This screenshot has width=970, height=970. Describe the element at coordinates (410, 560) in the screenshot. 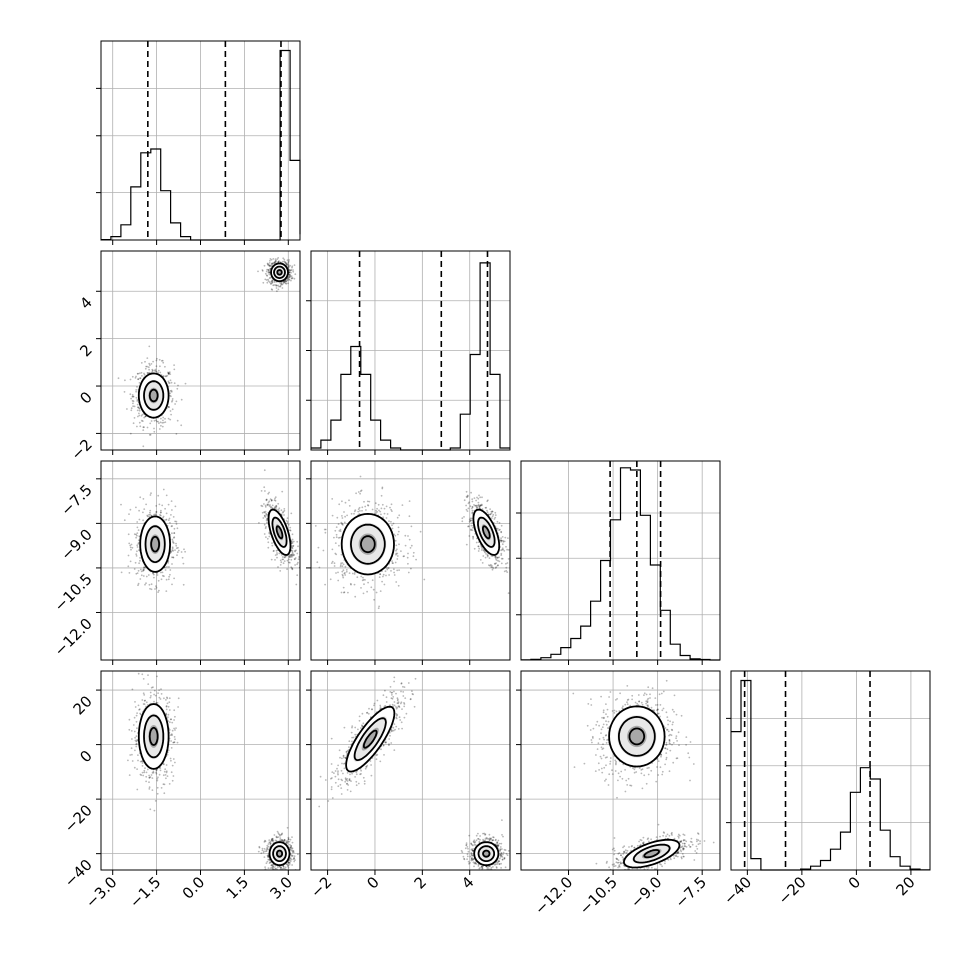

I see `panel-frame` at that location.